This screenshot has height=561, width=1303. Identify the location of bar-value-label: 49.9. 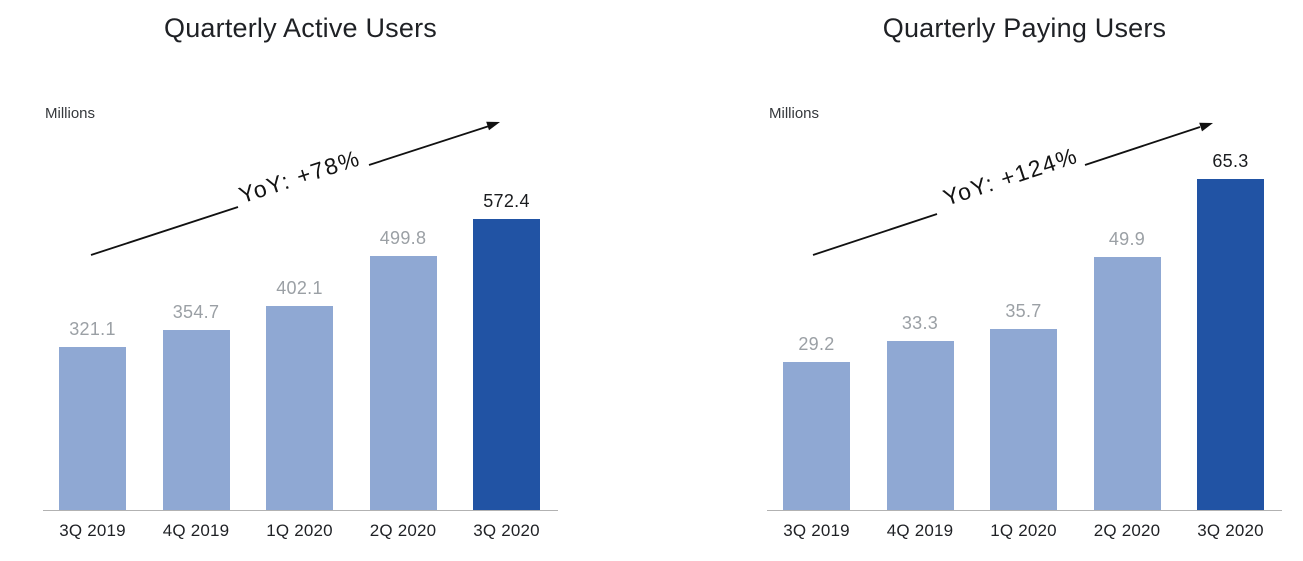
(1127, 239).